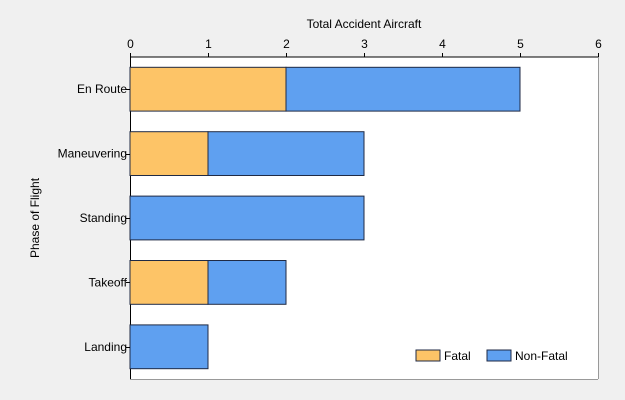 The image size is (625, 400). I want to click on bar-non-fatal-landing, so click(169, 347).